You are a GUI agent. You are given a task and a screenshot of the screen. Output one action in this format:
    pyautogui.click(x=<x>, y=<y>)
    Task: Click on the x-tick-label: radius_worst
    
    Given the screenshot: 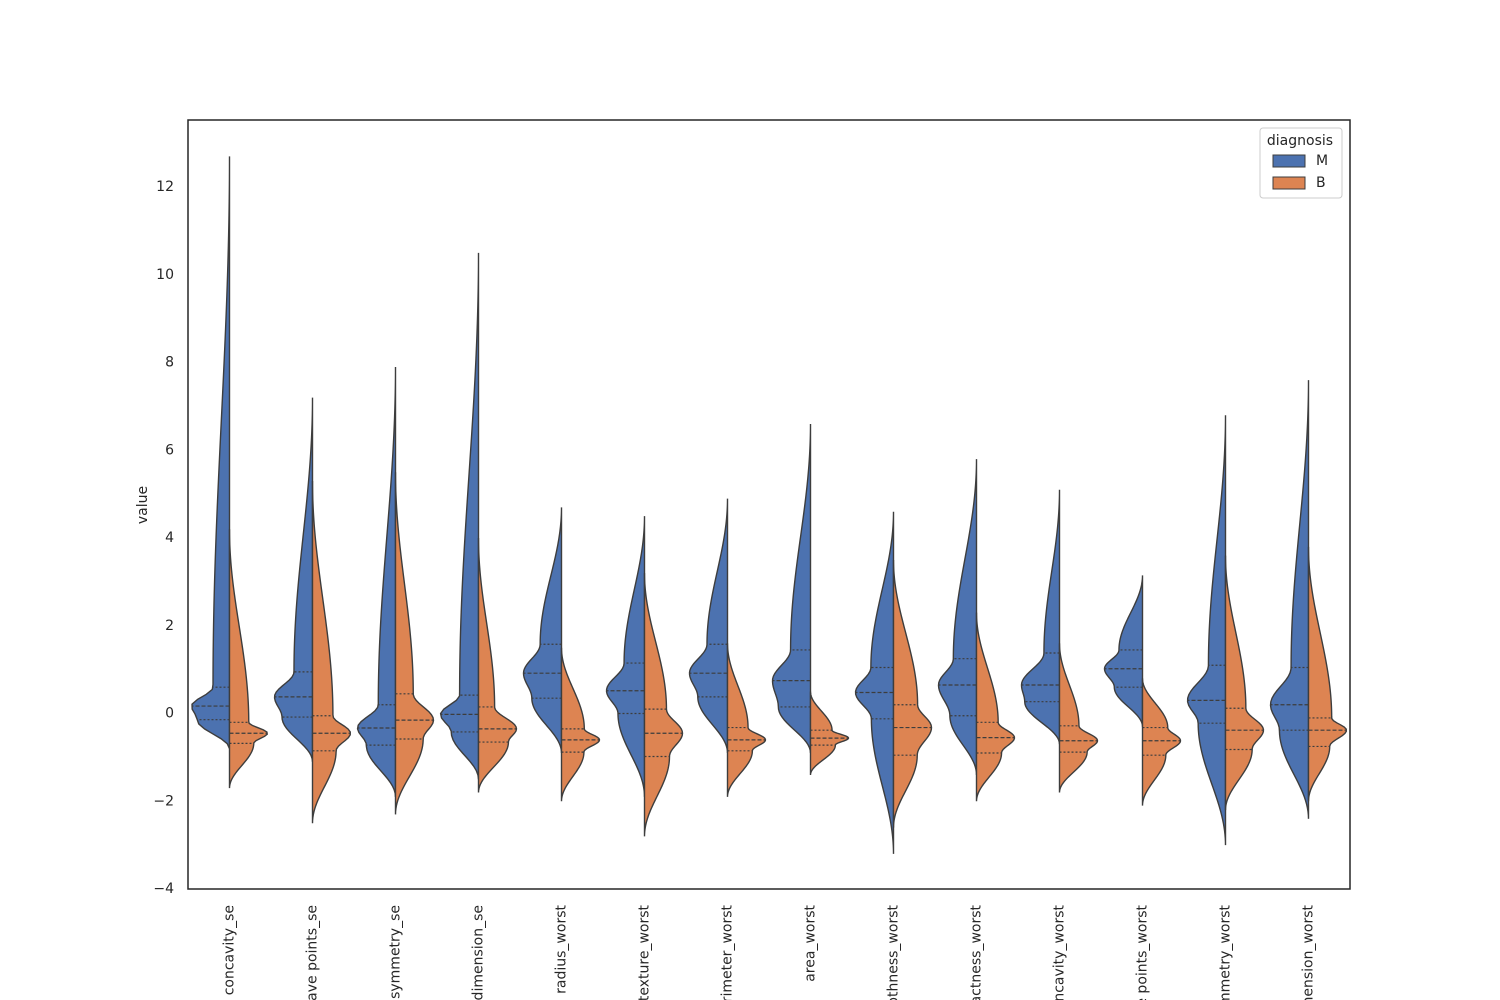 What is the action you would take?
    pyautogui.click(x=562, y=949)
    